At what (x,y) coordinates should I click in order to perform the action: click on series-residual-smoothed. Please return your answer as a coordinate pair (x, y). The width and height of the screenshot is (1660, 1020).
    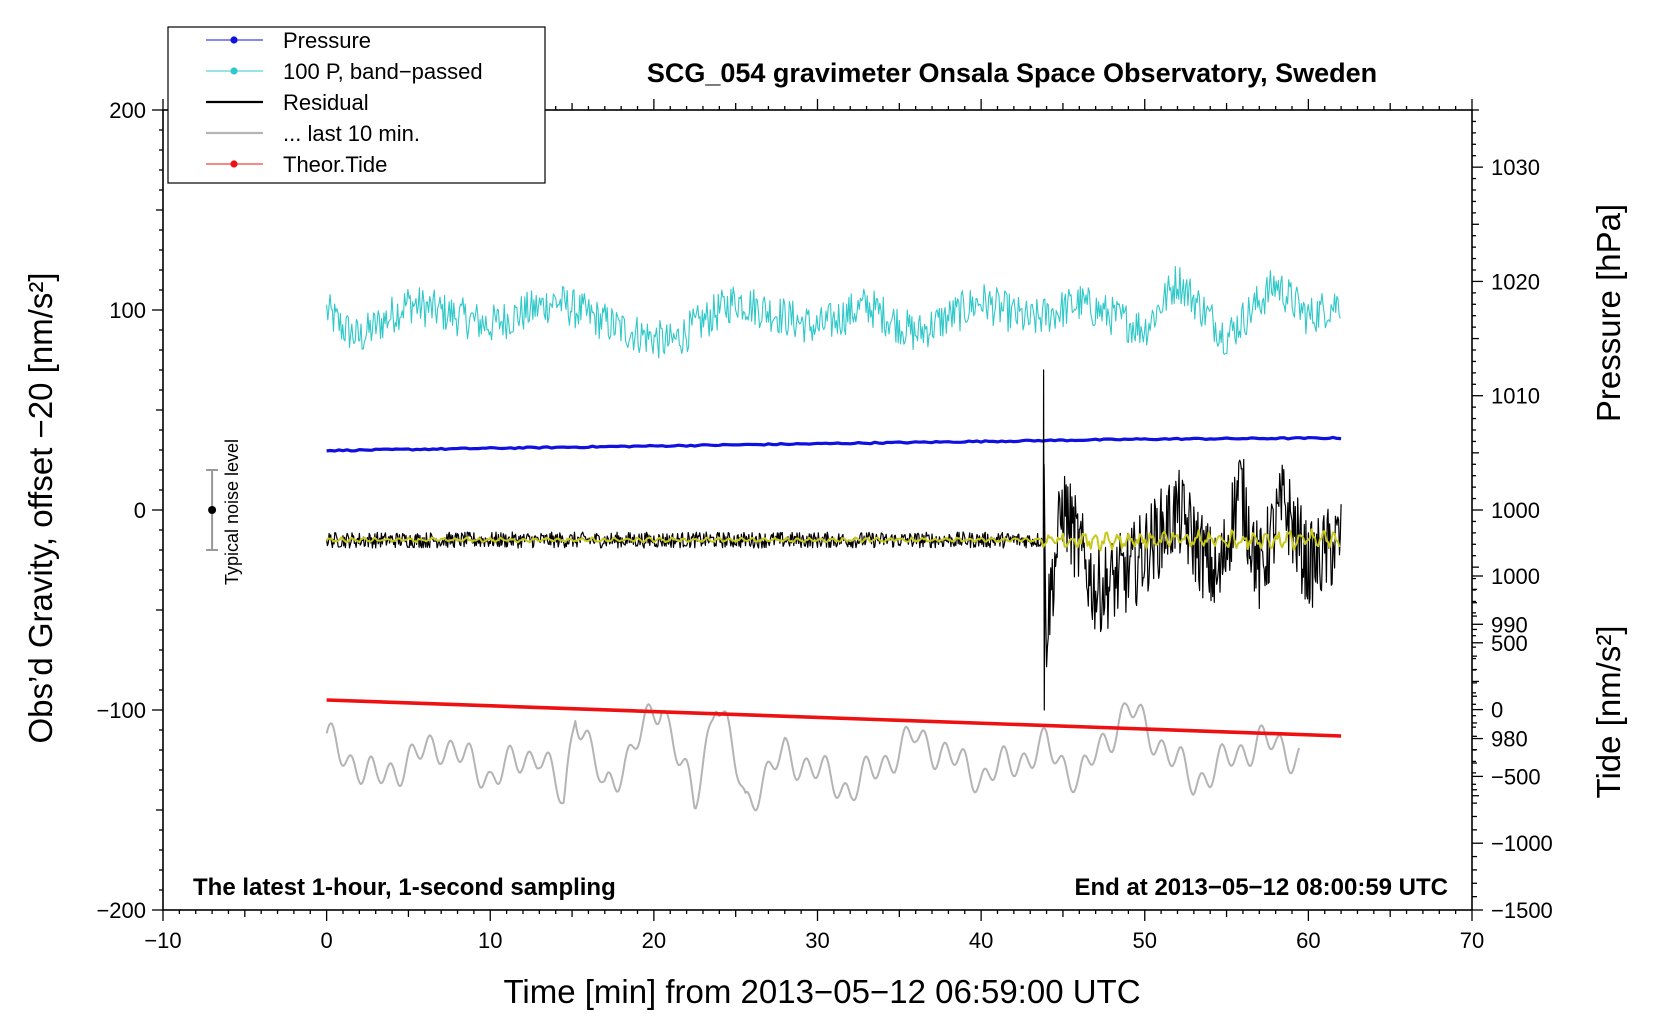
    Looking at the image, I should click on (833, 540).